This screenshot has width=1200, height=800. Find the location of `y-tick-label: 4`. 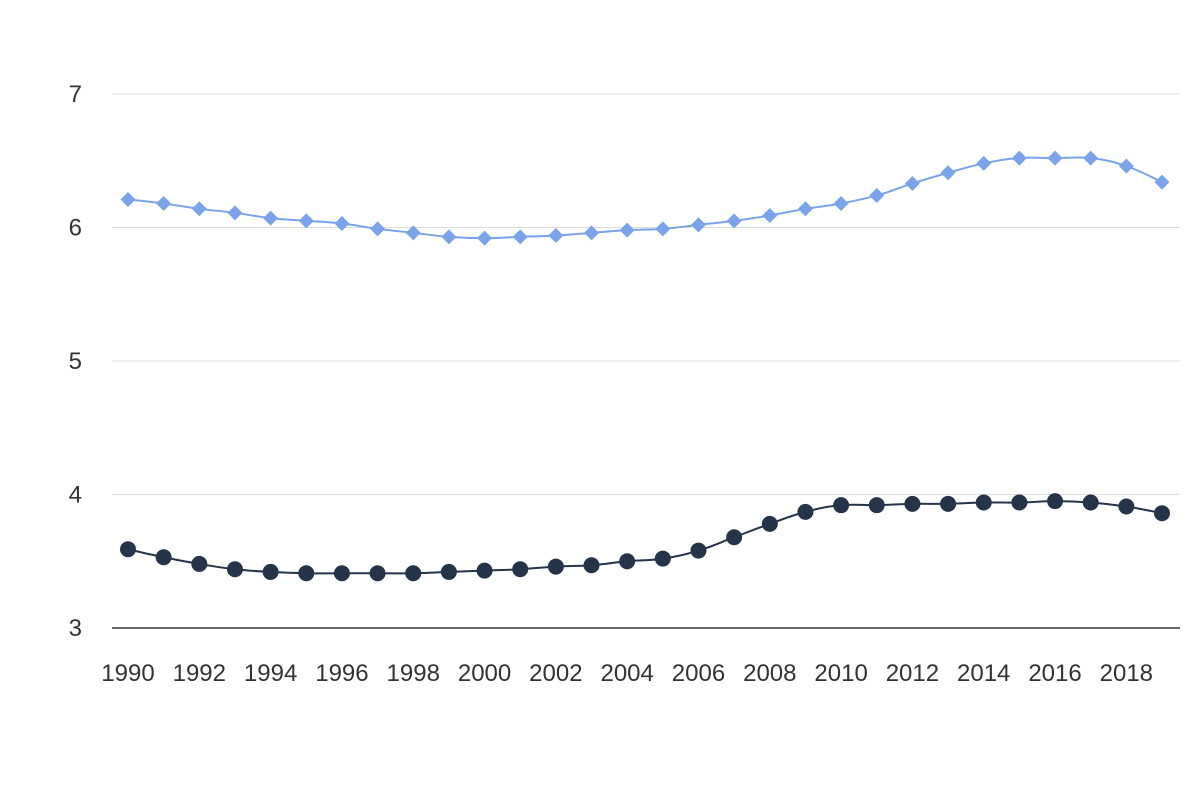

y-tick-label: 4 is located at coordinates (75, 495).